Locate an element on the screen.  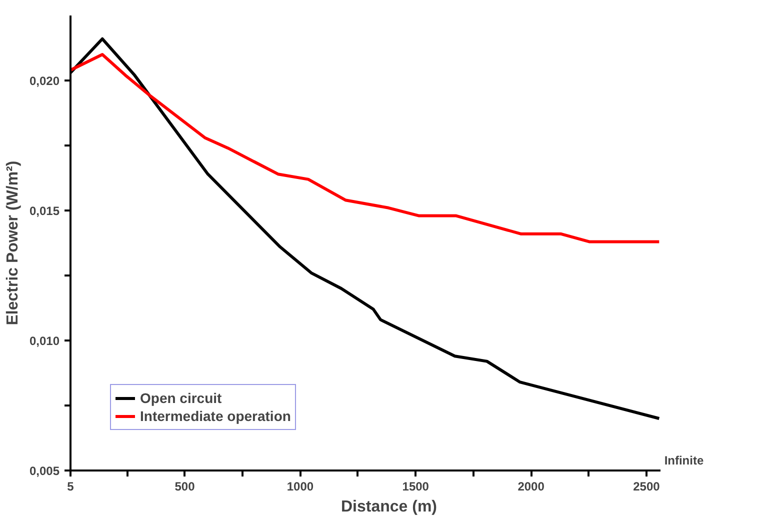
y-tick-label: 0,015 is located at coordinates (44, 211).